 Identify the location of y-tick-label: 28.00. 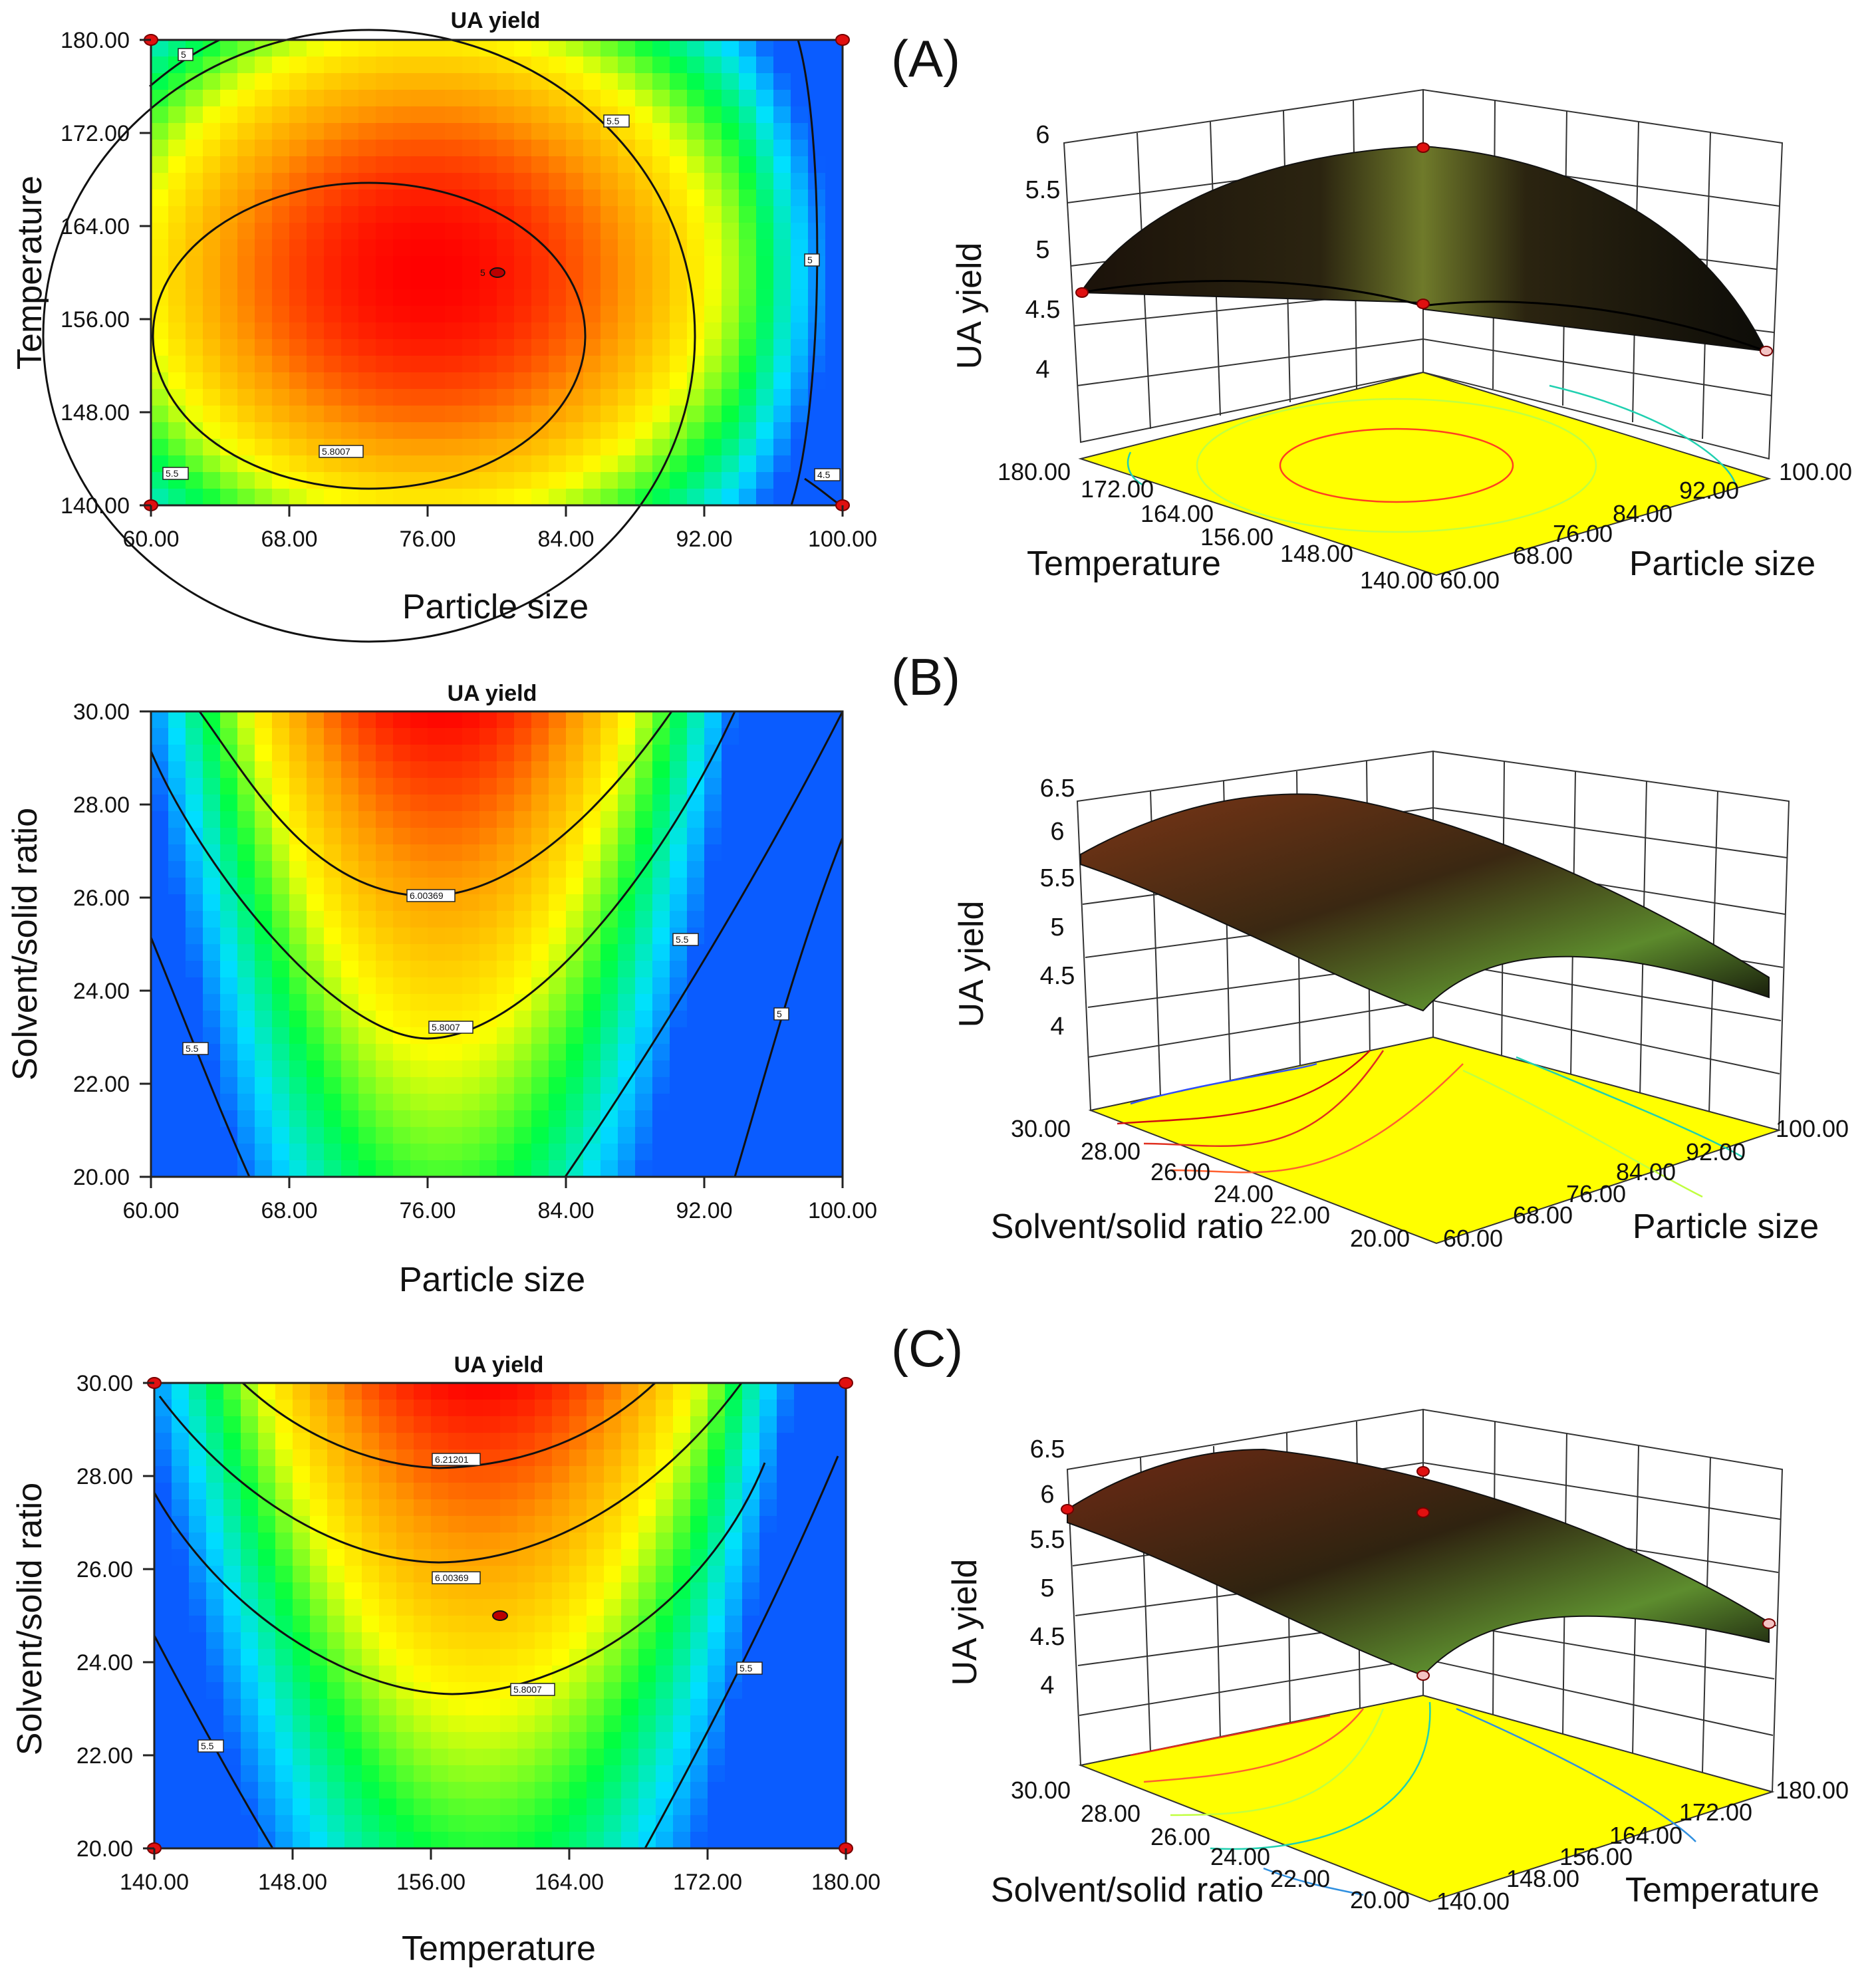
(104, 1476).